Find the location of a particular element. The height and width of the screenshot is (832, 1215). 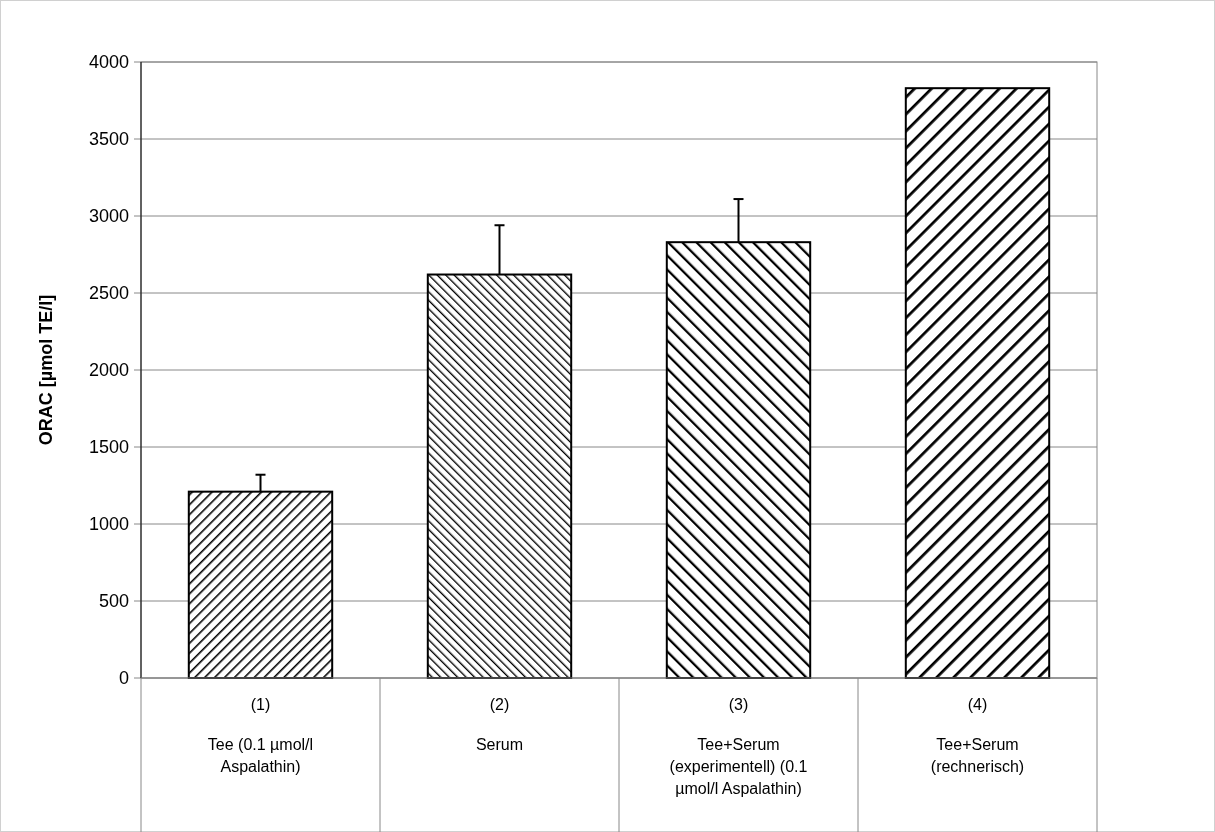

category-label: (2) Serum is located at coordinates (499, 724).